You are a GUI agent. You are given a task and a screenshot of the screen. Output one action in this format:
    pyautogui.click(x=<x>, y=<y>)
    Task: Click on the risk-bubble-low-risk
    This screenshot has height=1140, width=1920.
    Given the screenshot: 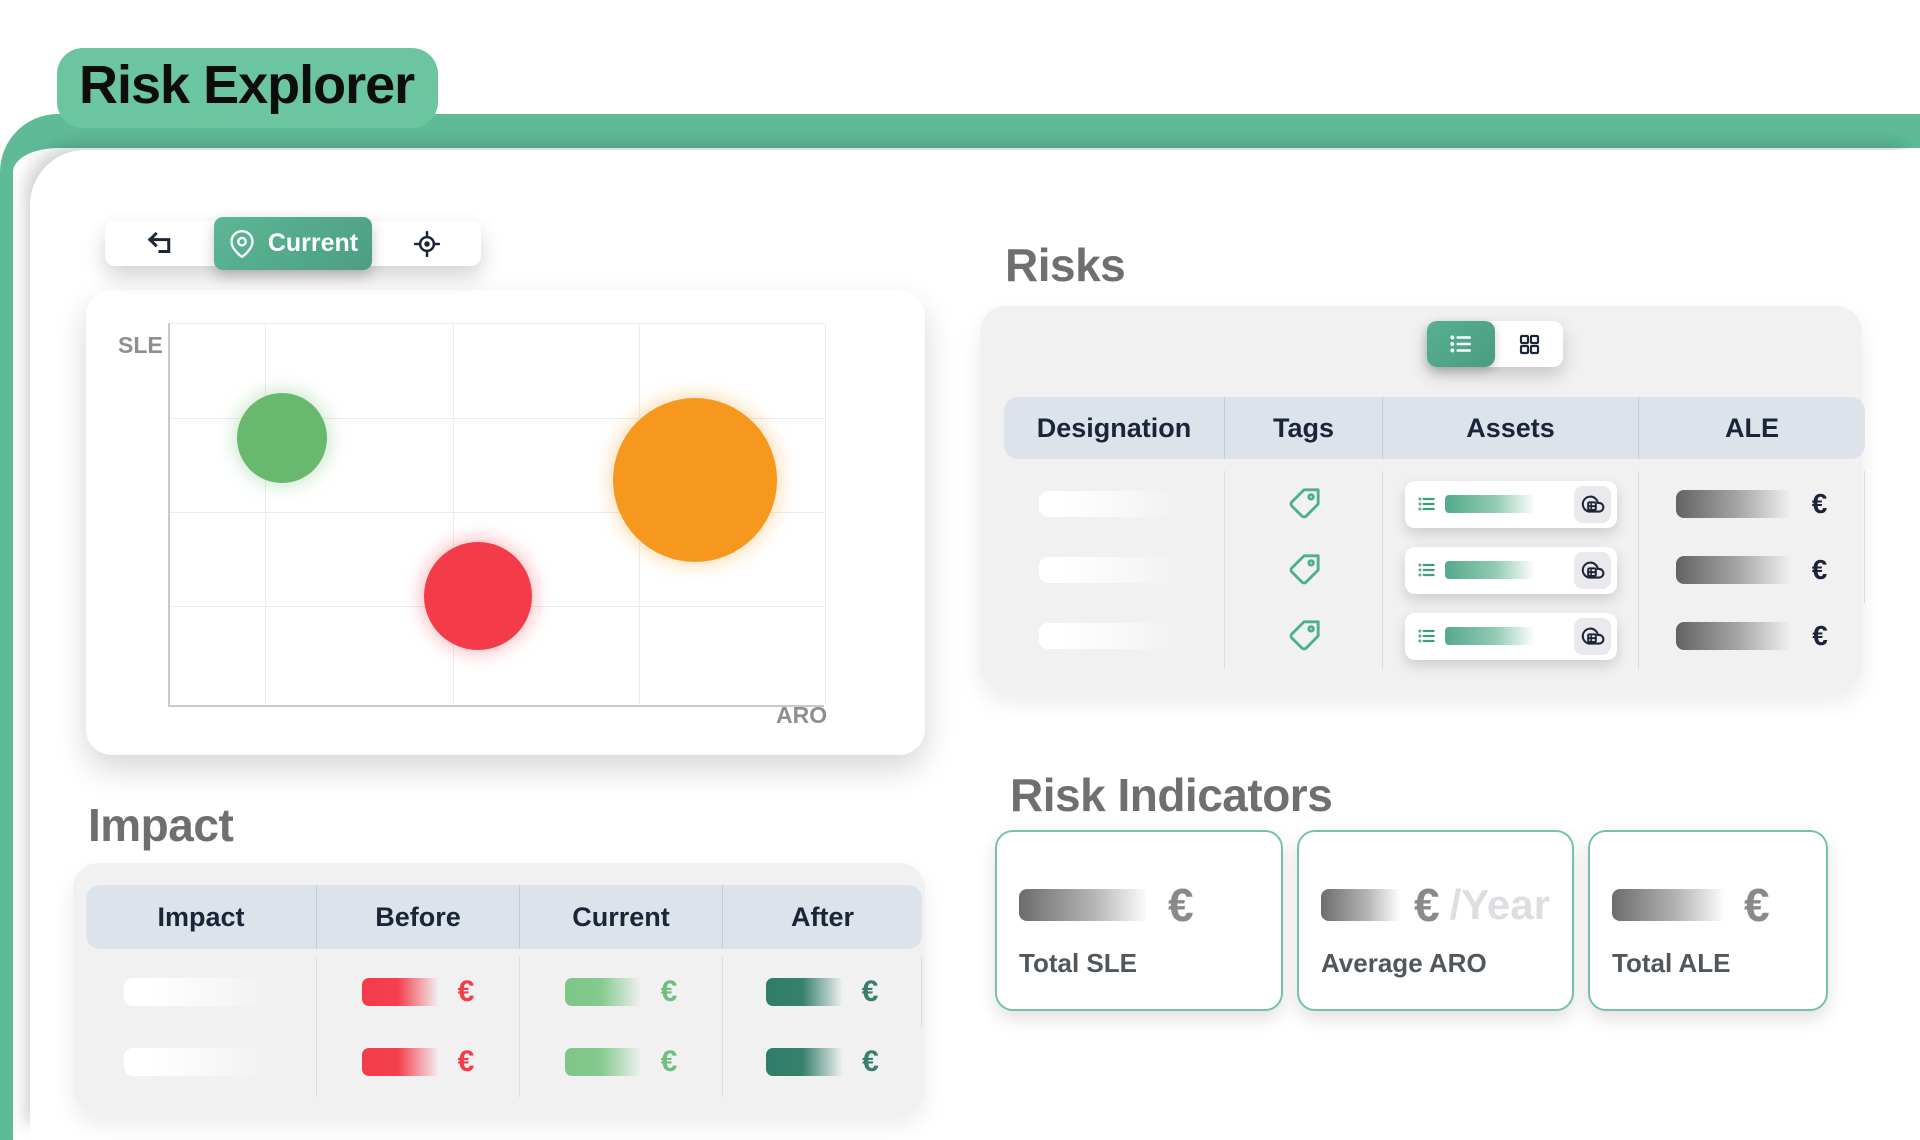 What is the action you would take?
    pyautogui.click(x=281, y=438)
    